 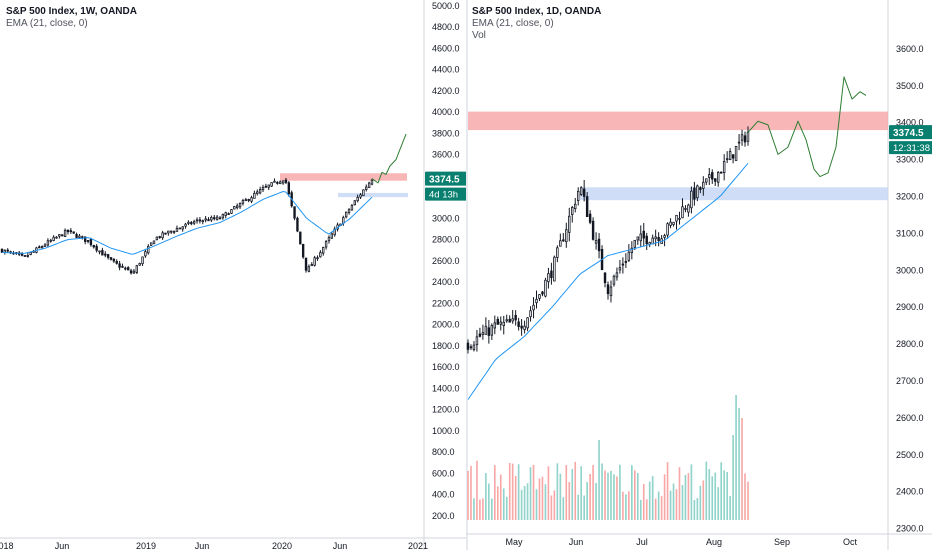 What do you see at coordinates (47, 23) in the screenshot?
I see `weekly-ema-legend: EMA (21, close, 0)` at bounding box center [47, 23].